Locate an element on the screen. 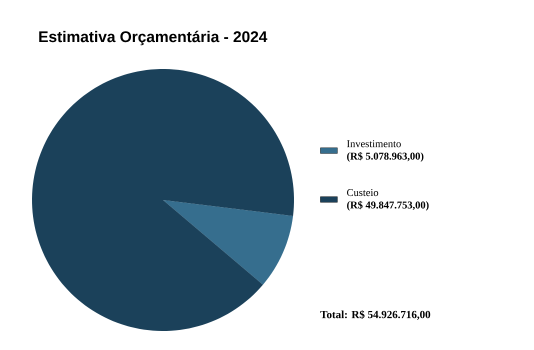 Image resolution: width=534 pixels, height=350 pixels. chart-title: Estimativa Orçamentária - 2024 is located at coordinates (153, 38).